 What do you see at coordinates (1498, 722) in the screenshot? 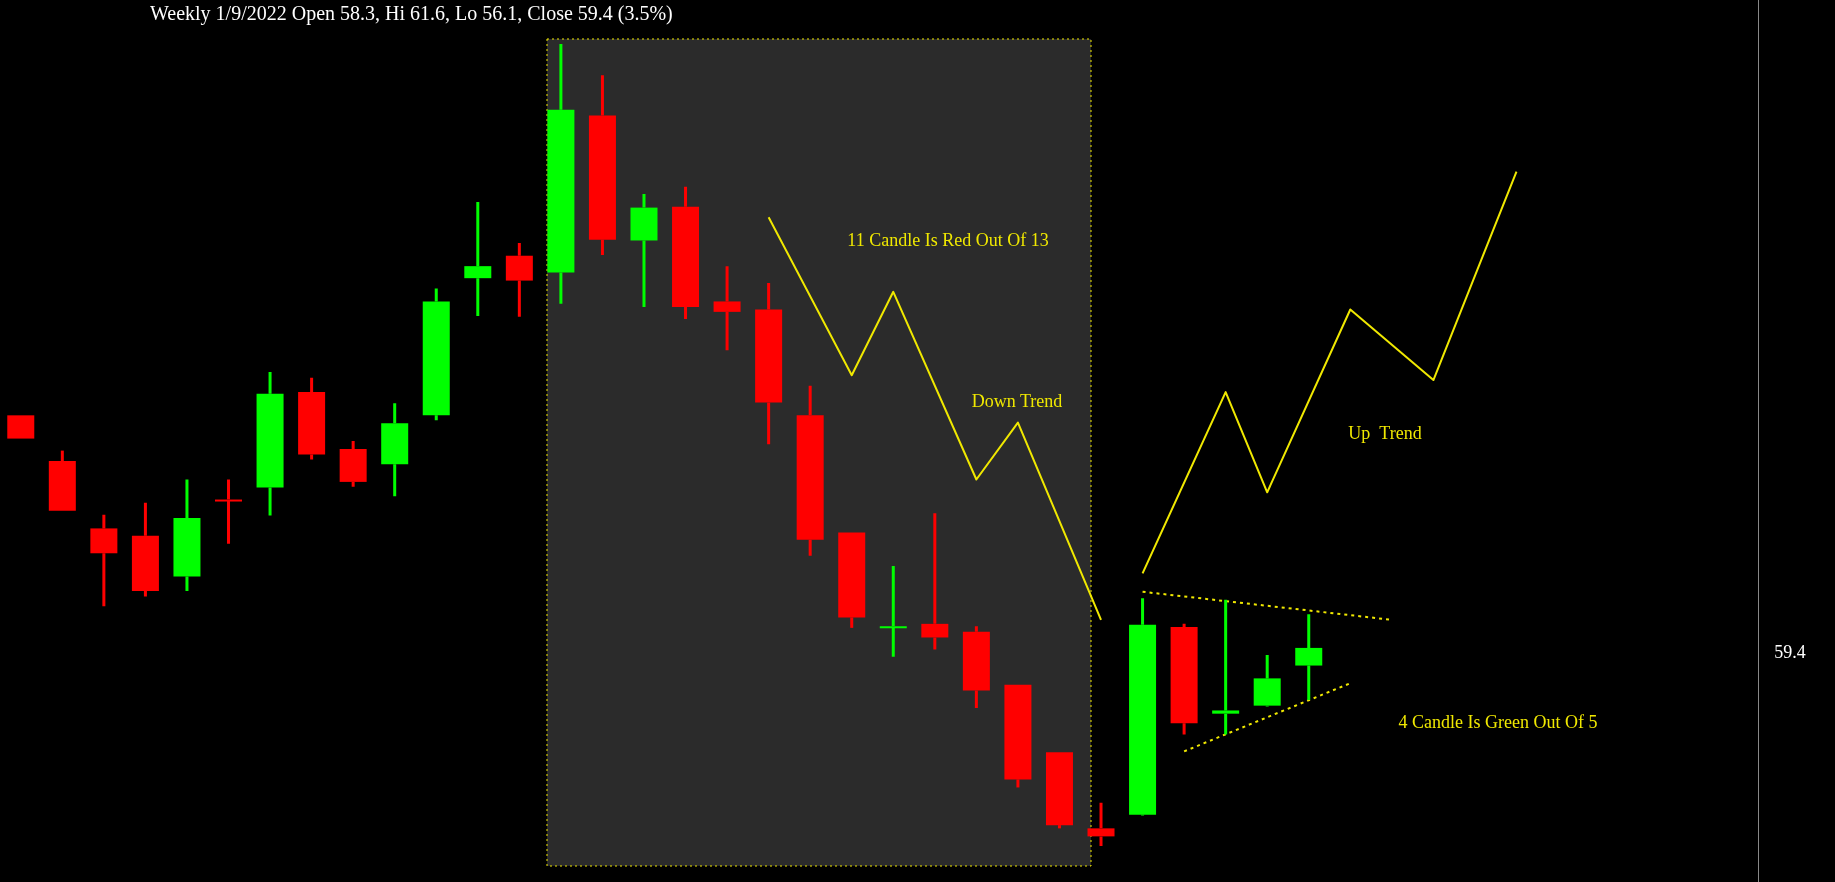
I see `annotation: 4 Candle Is Green Out Of 5` at bounding box center [1498, 722].